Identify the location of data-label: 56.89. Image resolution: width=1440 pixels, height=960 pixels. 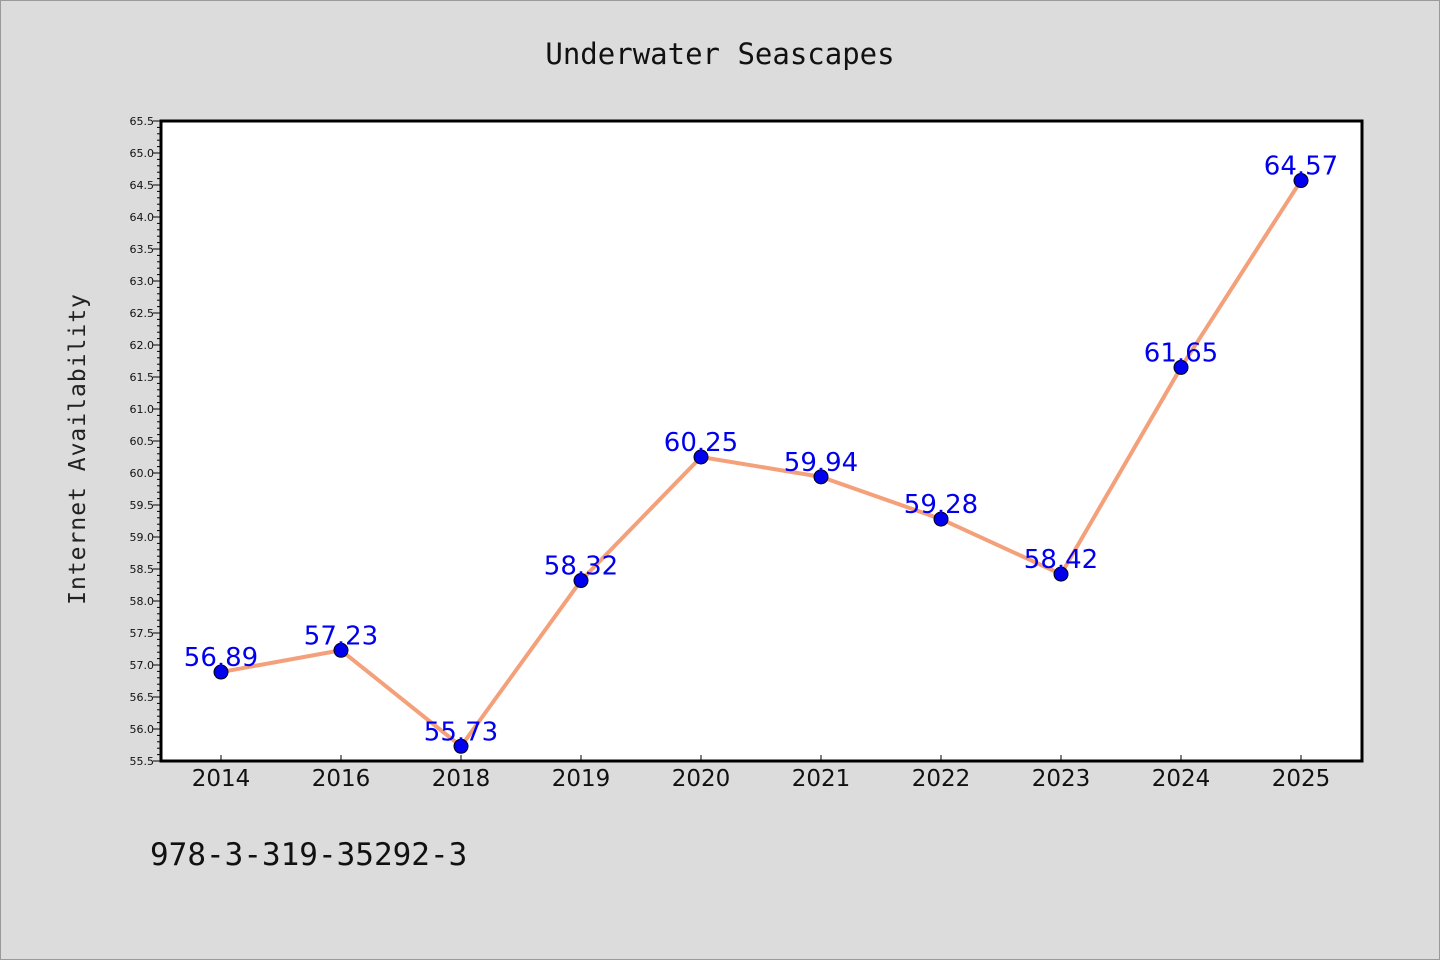
(221, 658).